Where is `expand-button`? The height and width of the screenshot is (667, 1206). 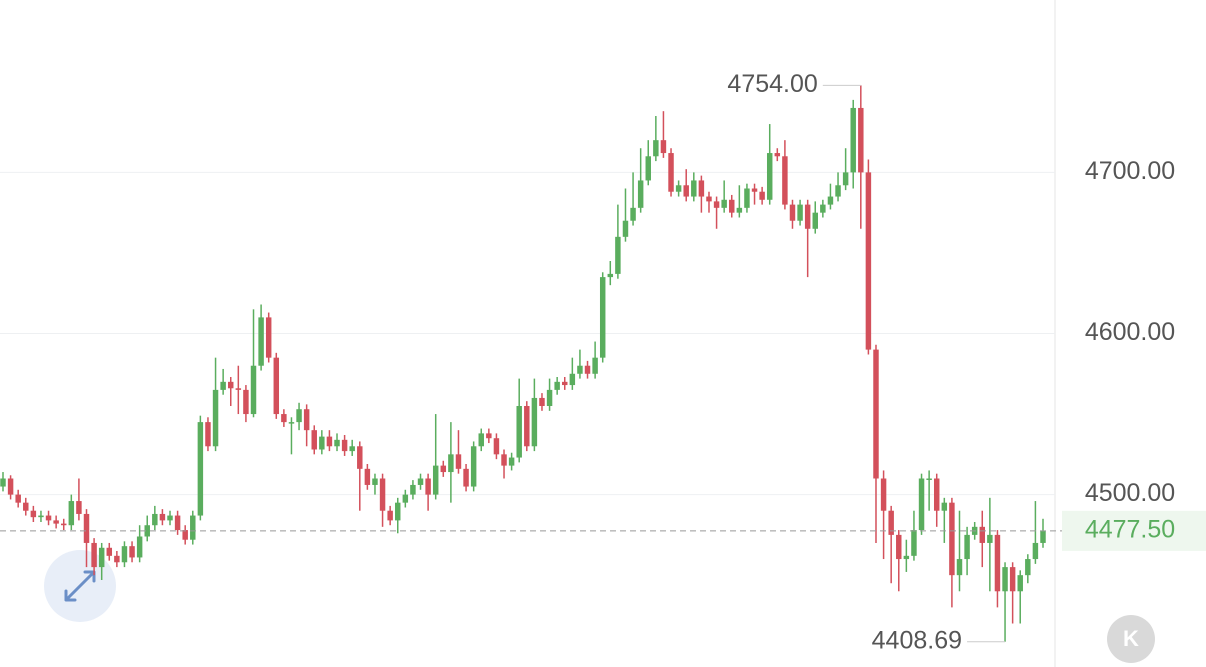 expand-button is located at coordinates (80, 586).